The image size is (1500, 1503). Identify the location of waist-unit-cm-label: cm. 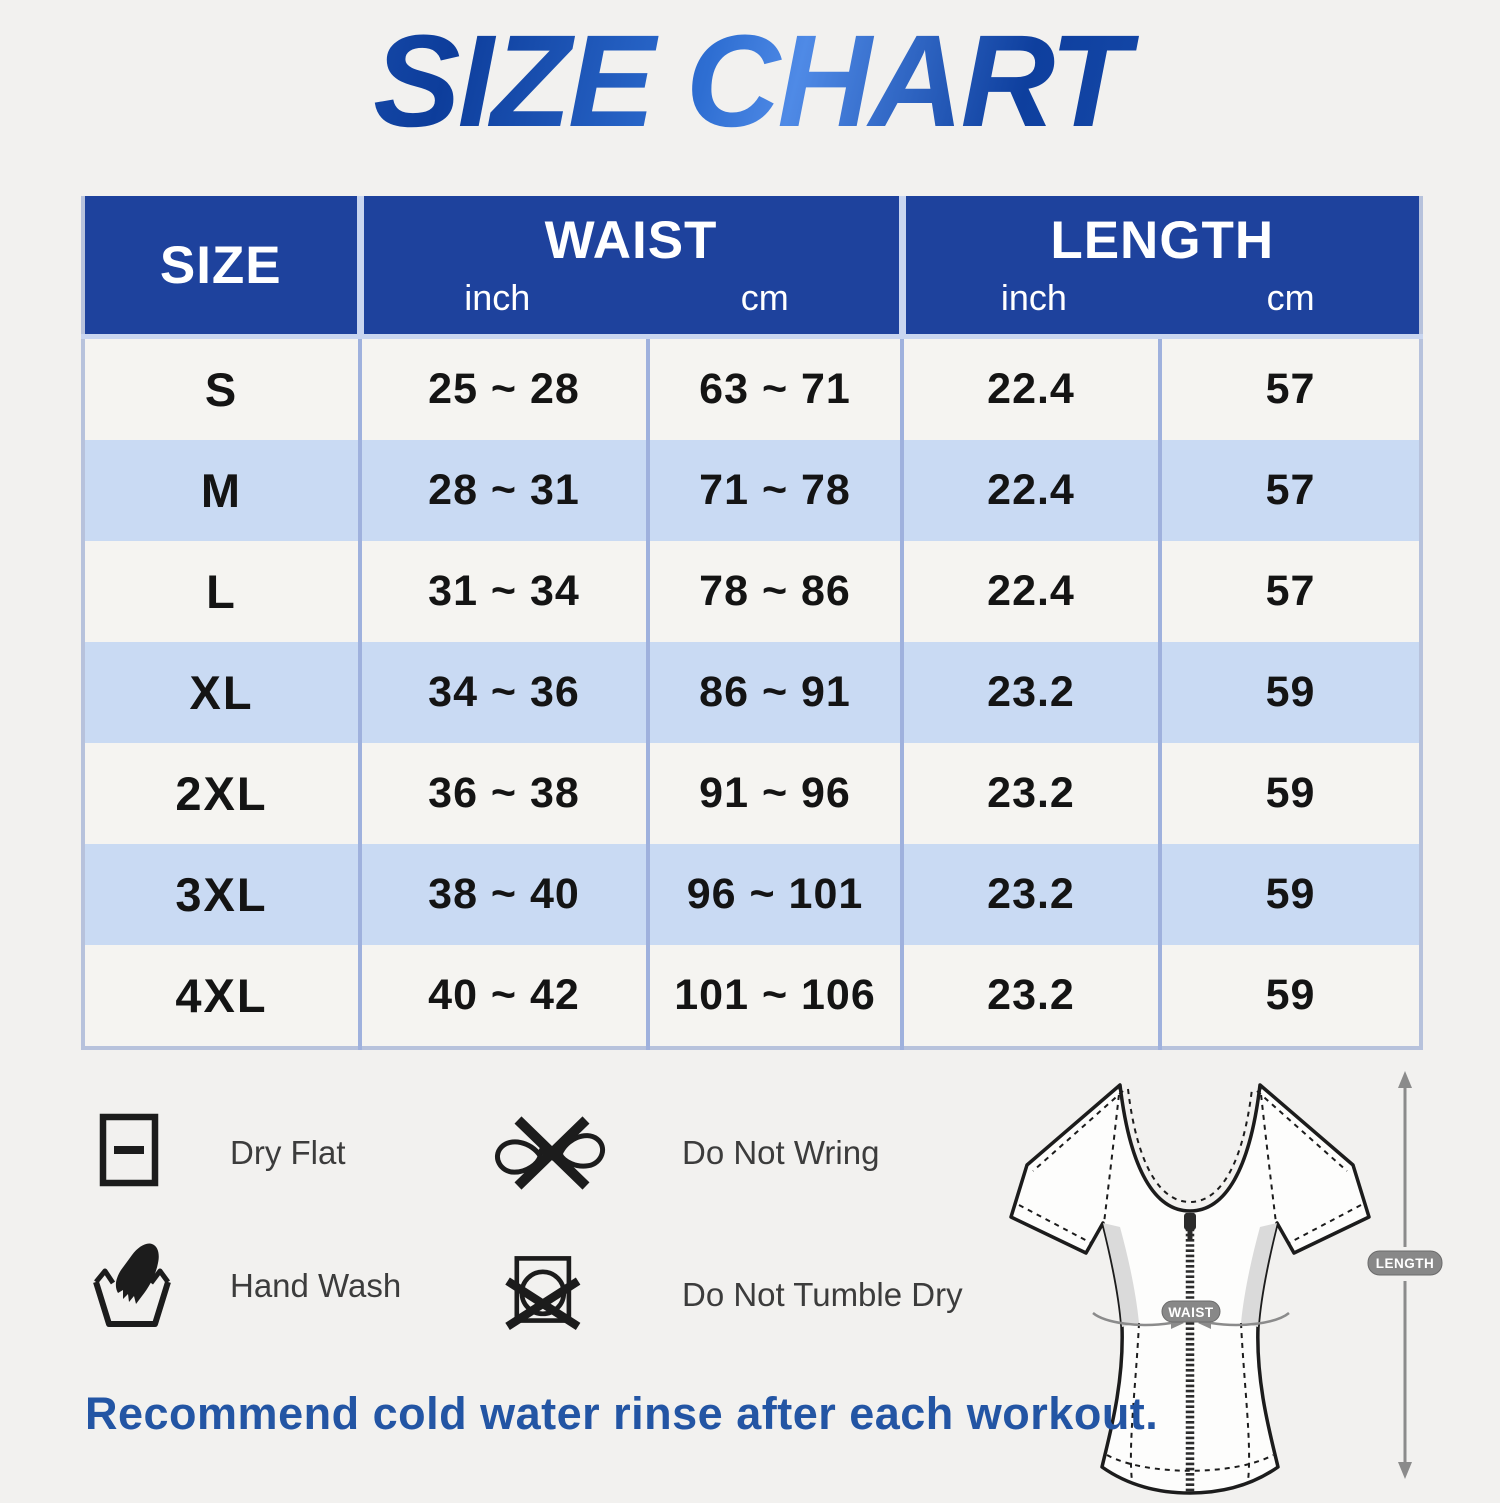
(764, 297).